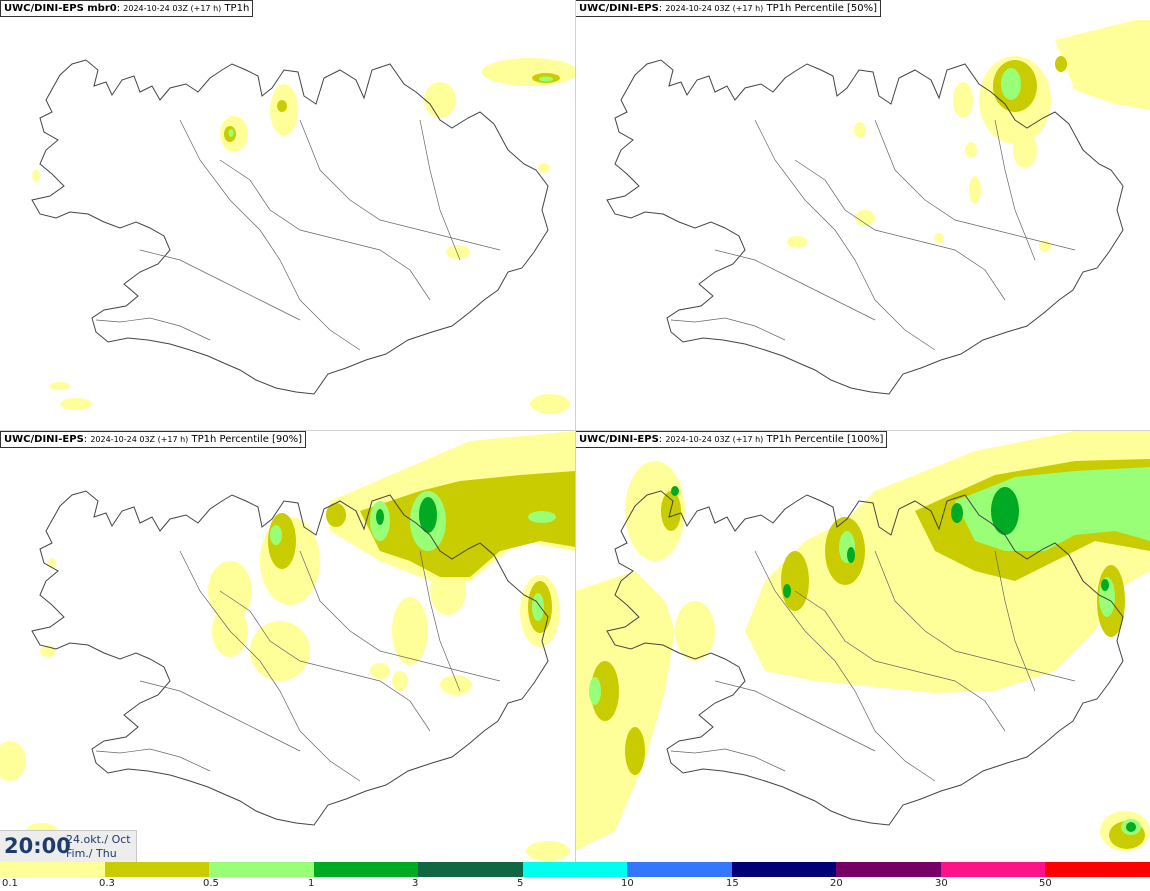 The width and height of the screenshot is (1150, 891). I want to click on valid-time-box: 20:00 24.okt./ Oct Fim./ Thu, so click(68, 846).